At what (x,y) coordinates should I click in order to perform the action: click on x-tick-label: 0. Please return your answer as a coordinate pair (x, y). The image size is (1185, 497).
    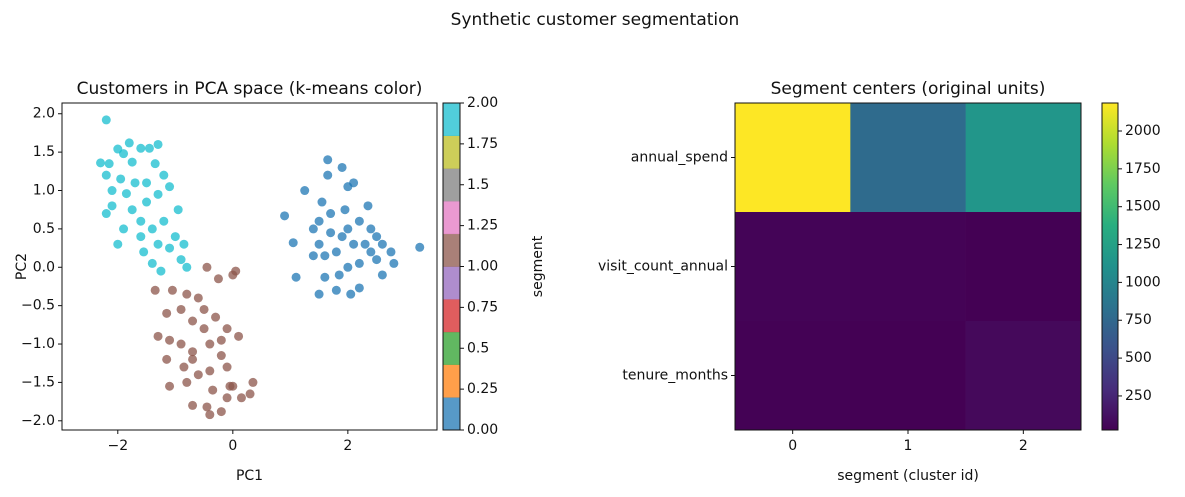
    Looking at the image, I should click on (232, 446).